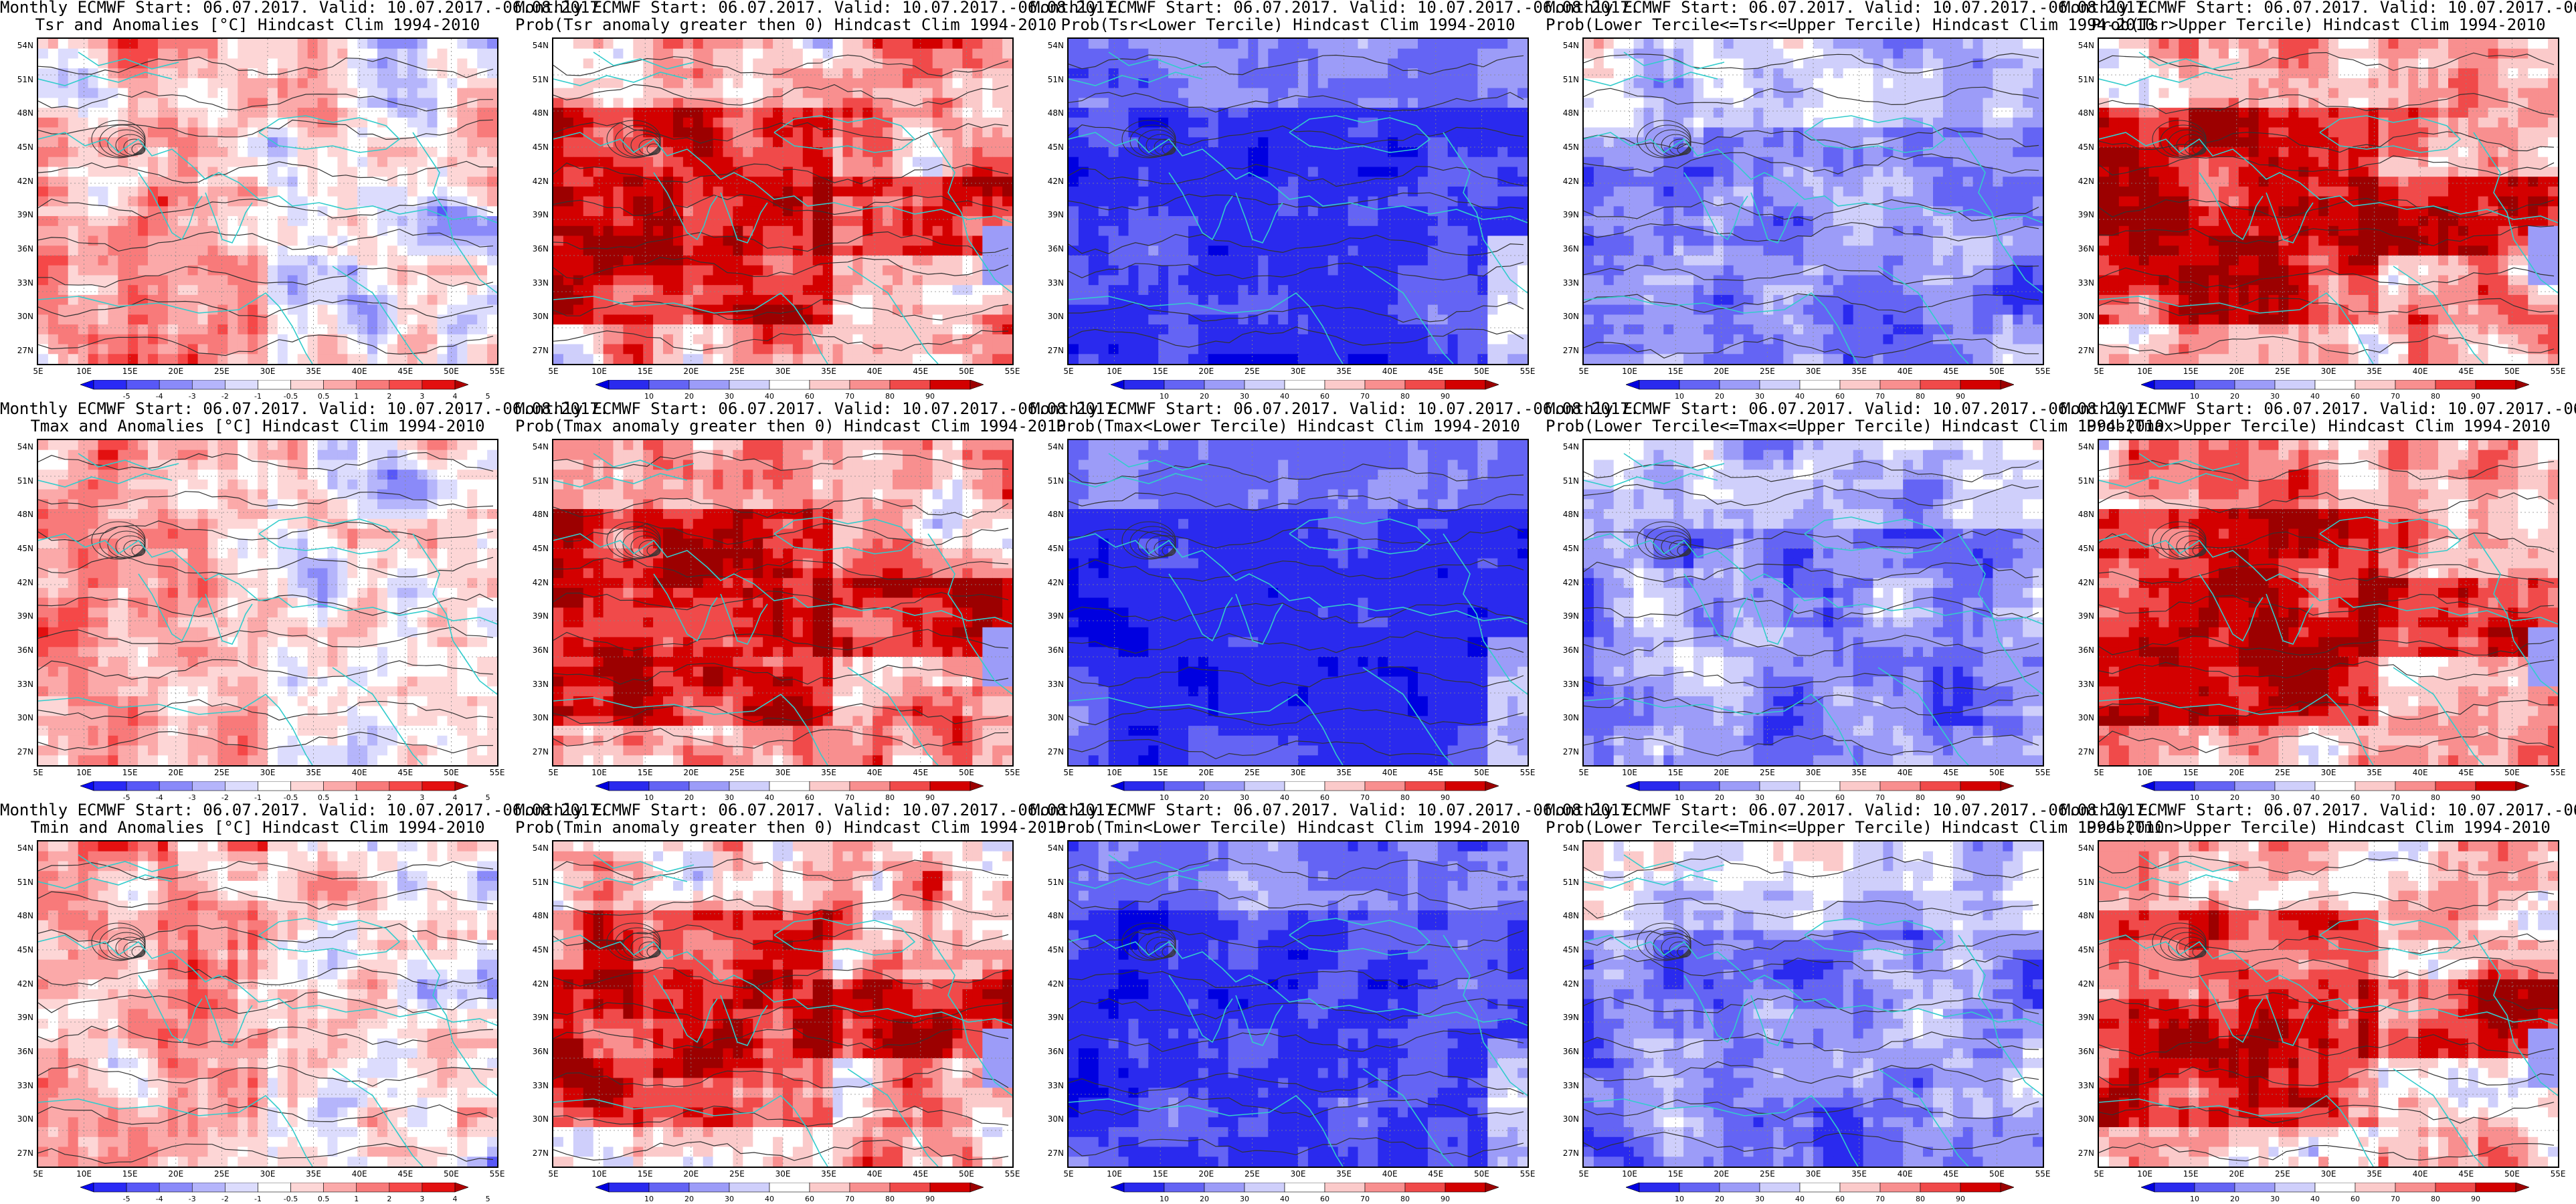 The height and width of the screenshot is (1204, 2576). I want to click on longitude-tick-label: 45E, so click(406, 371).